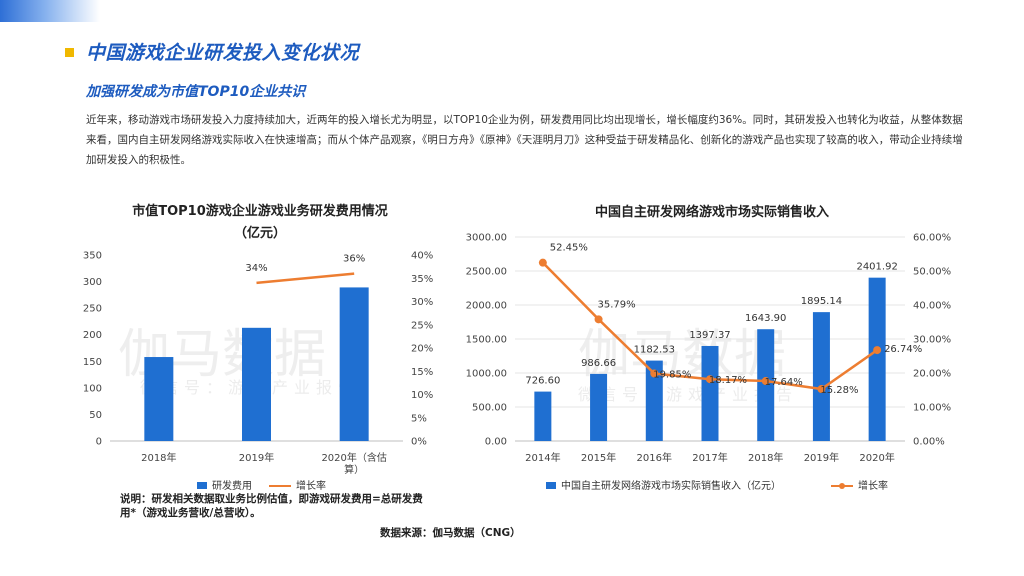 This screenshot has height=576, width=1024. Describe the element at coordinates (765, 318) in the screenshot. I see `chart2-bar-label: 1643.90` at that location.